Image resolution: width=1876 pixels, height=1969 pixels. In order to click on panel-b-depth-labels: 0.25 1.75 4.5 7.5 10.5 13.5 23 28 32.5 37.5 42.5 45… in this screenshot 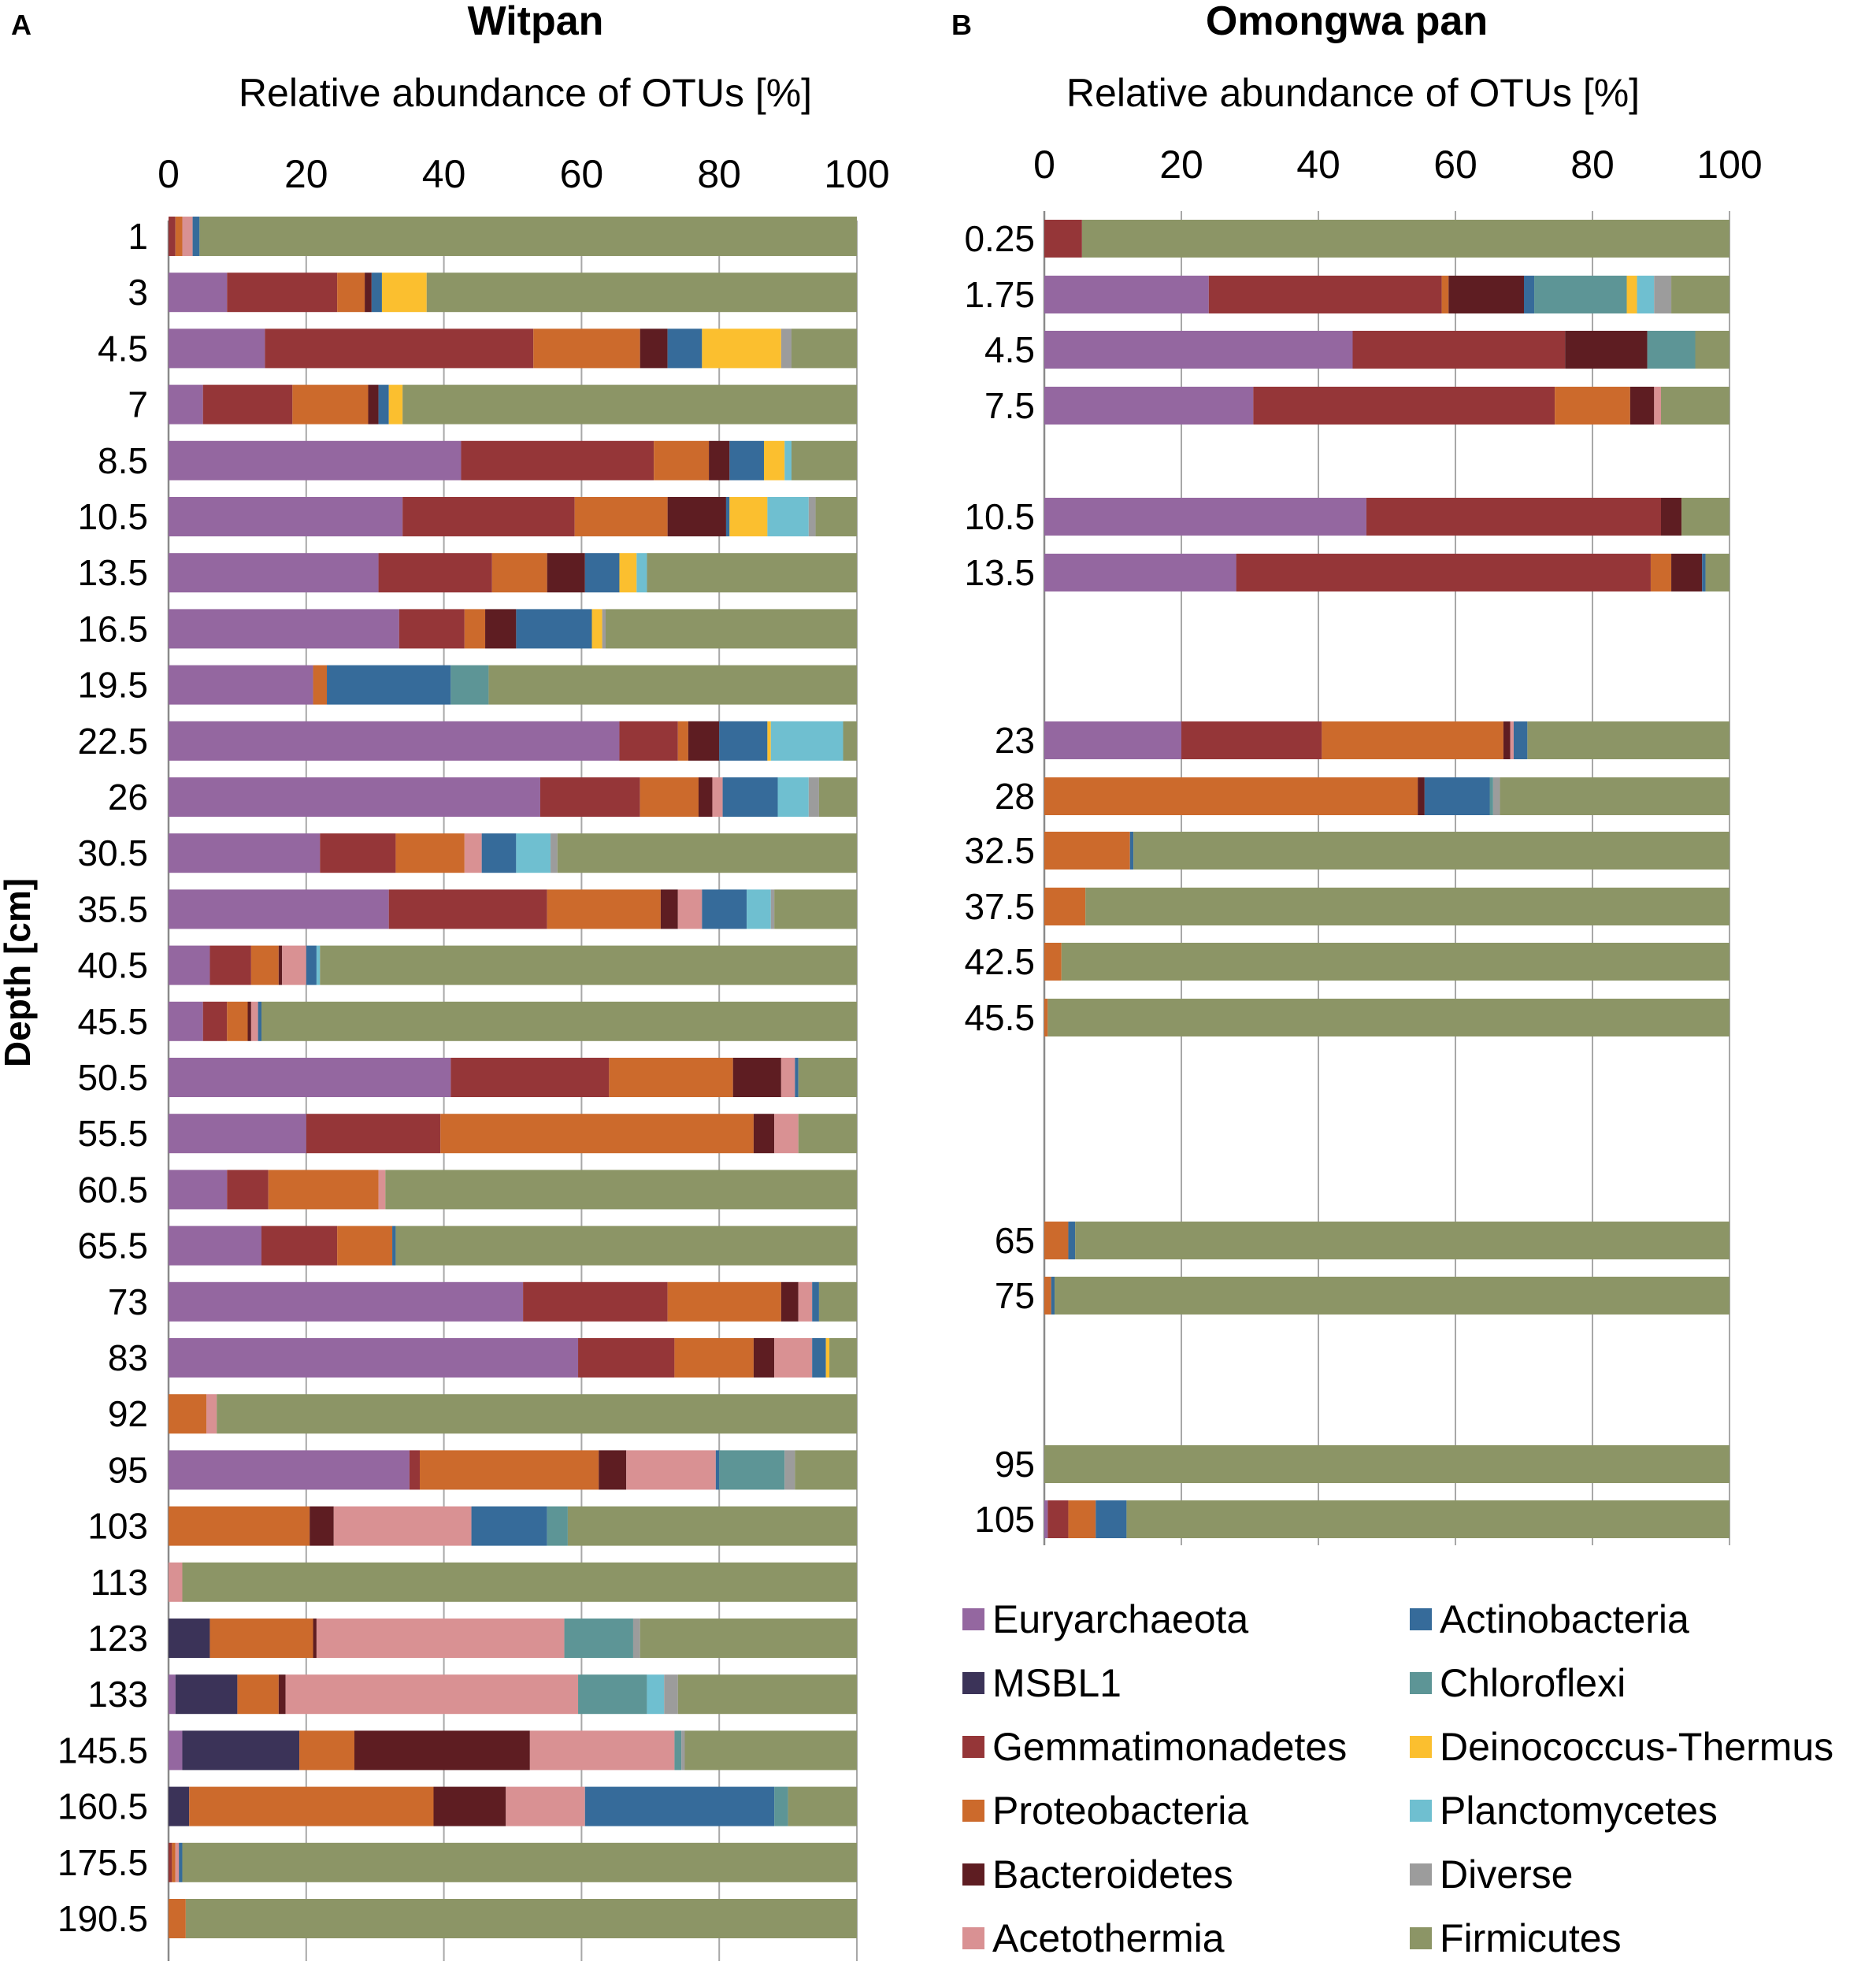, I will do `click(999, 879)`.